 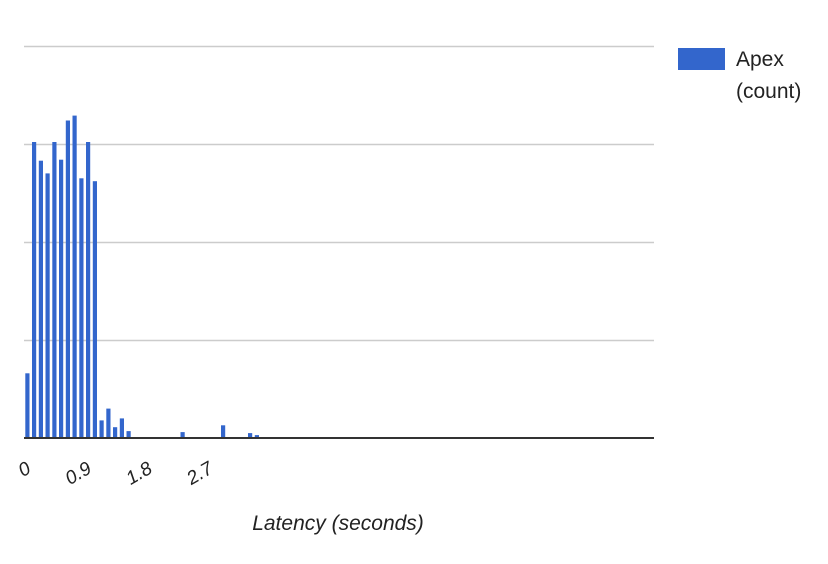 What do you see at coordinates (769, 91) in the screenshot?
I see `legend-label-line: (count)` at bounding box center [769, 91].